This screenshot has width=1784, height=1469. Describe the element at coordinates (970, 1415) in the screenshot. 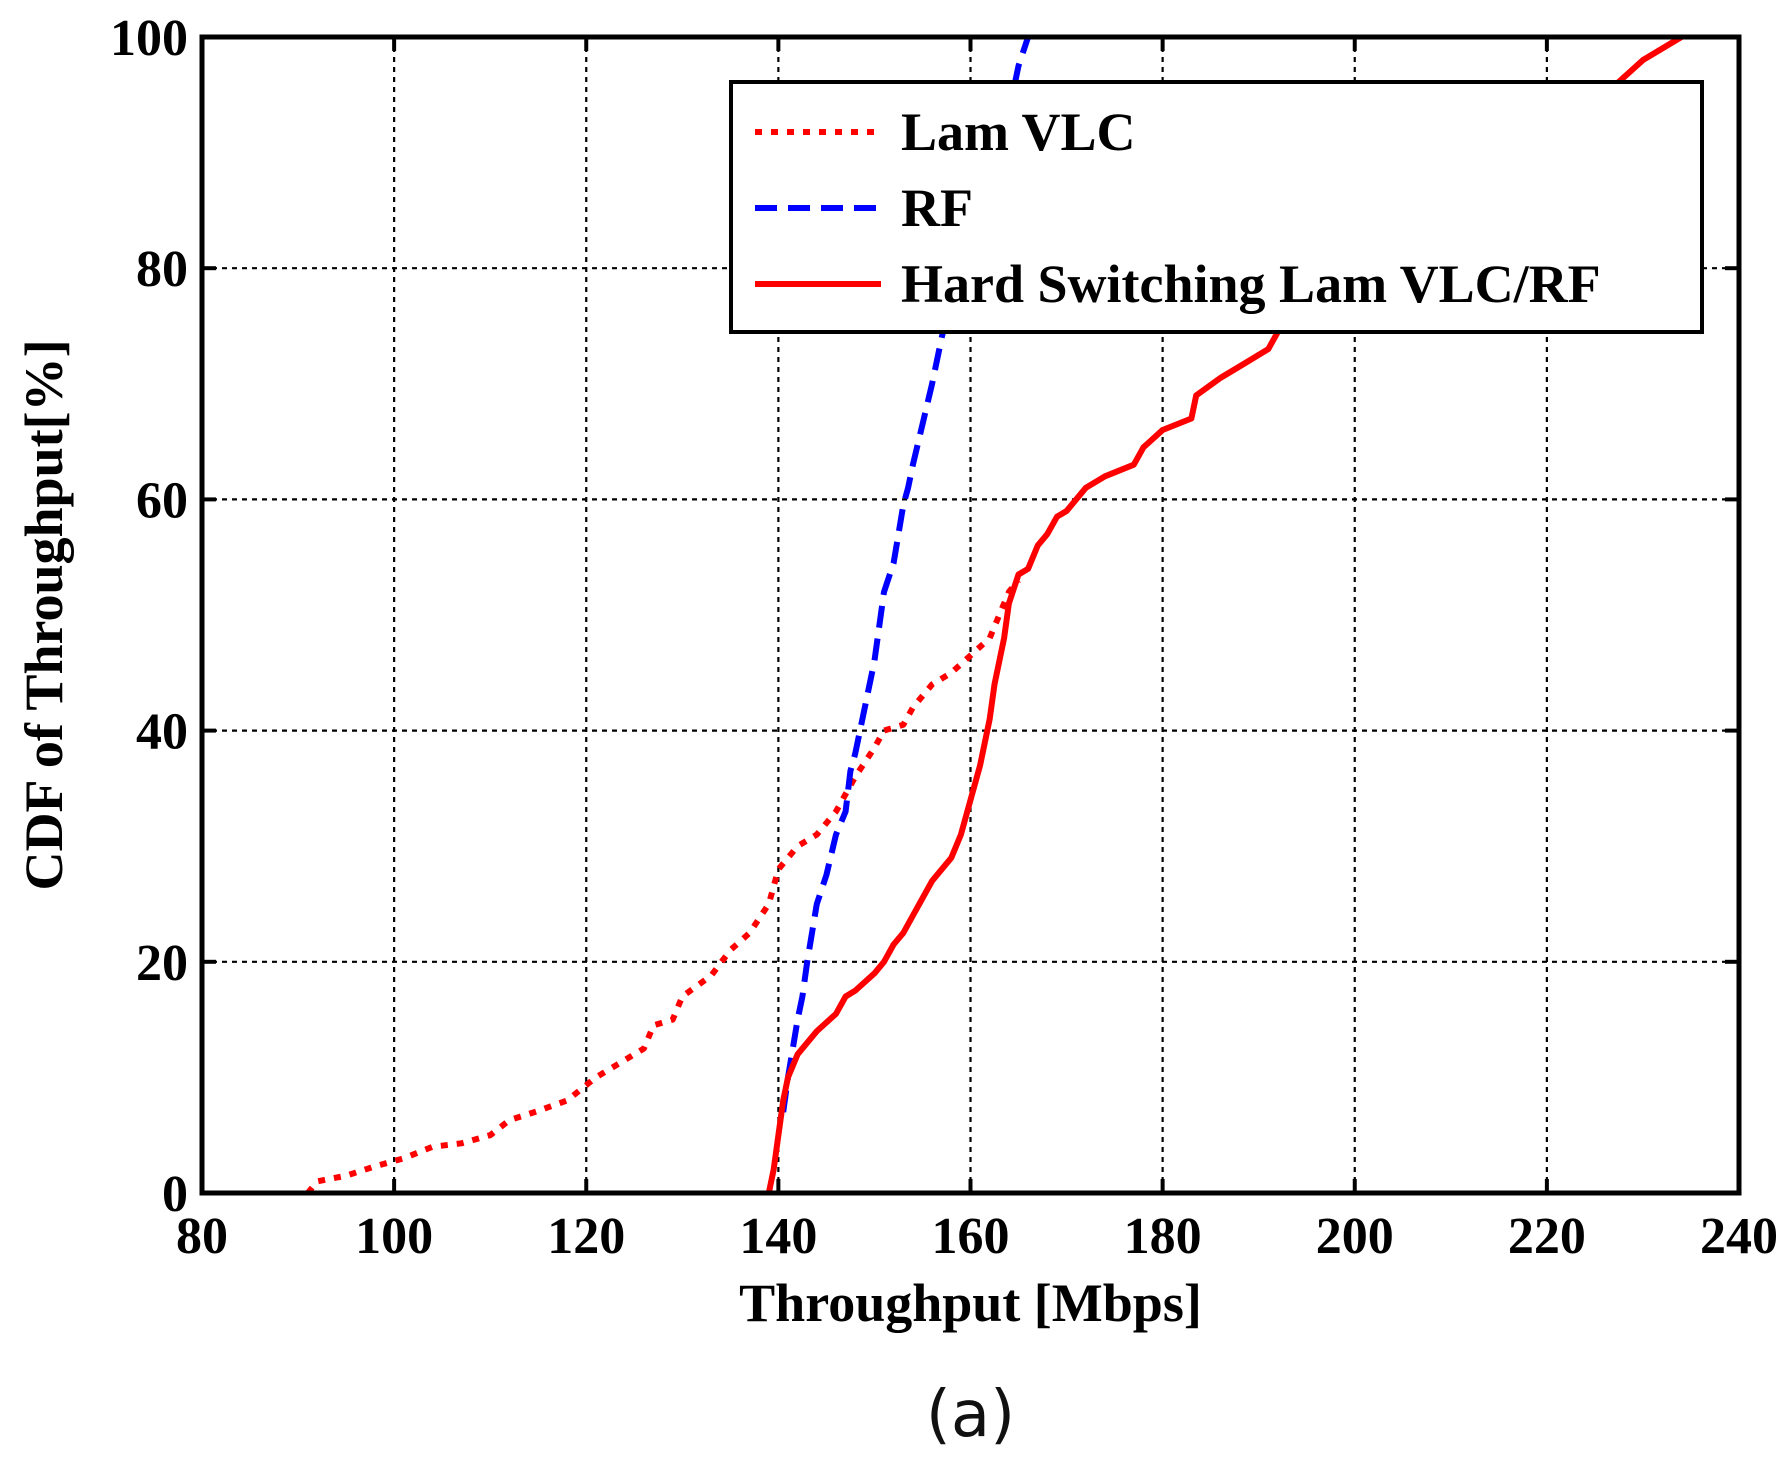

I see `figure-caption: (a)` at that location.